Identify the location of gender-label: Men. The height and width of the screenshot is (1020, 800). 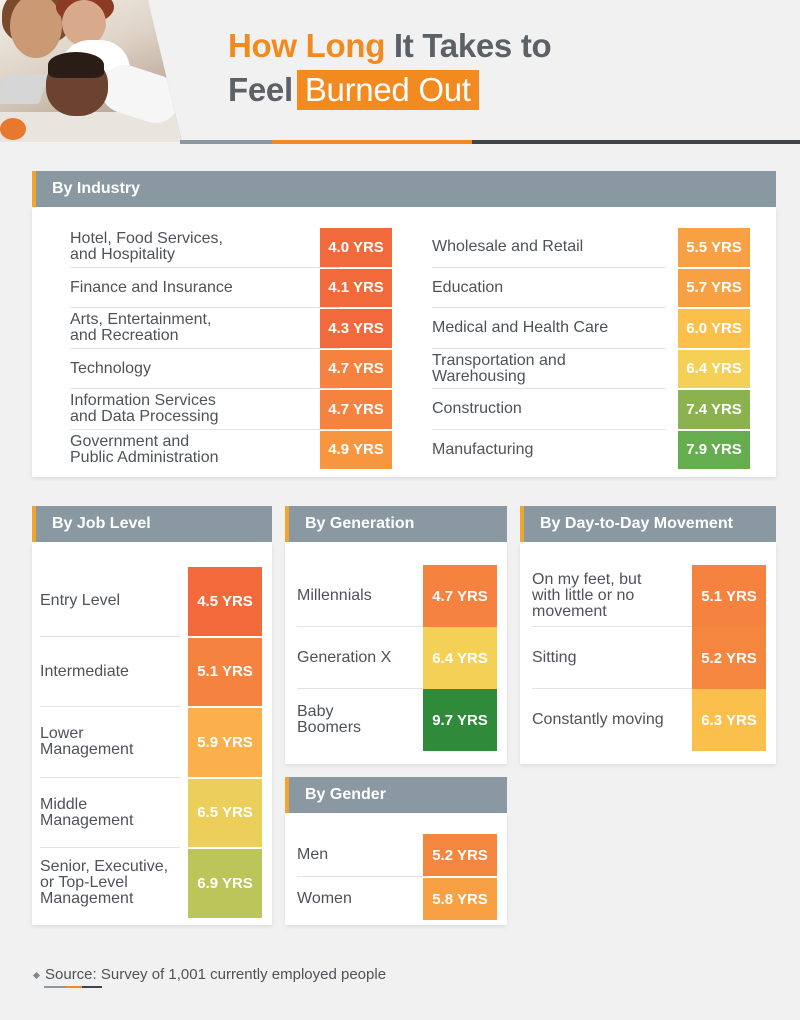
(313, 854).